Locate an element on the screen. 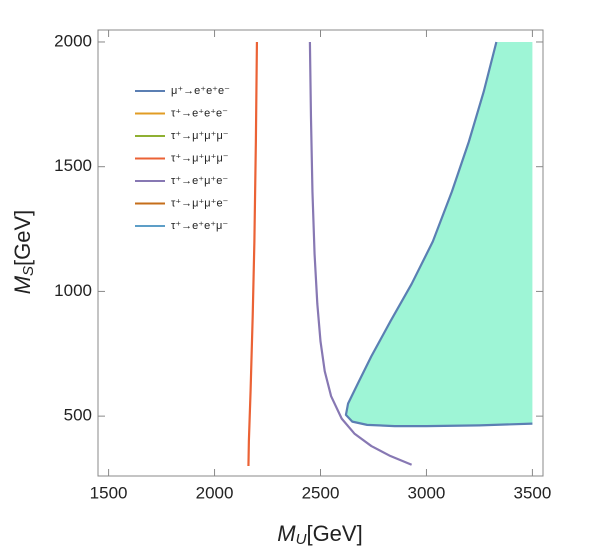  x-axis-label: MU[GeV] is located at coordinates (319, 534).